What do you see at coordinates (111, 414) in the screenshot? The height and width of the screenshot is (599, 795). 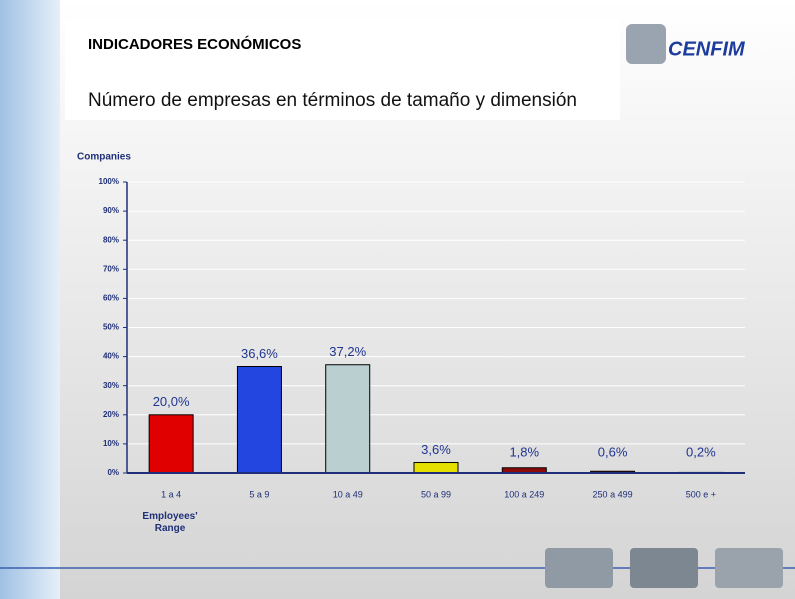 I see `y-tick-label: 20%` at bounding box center [111, 414].